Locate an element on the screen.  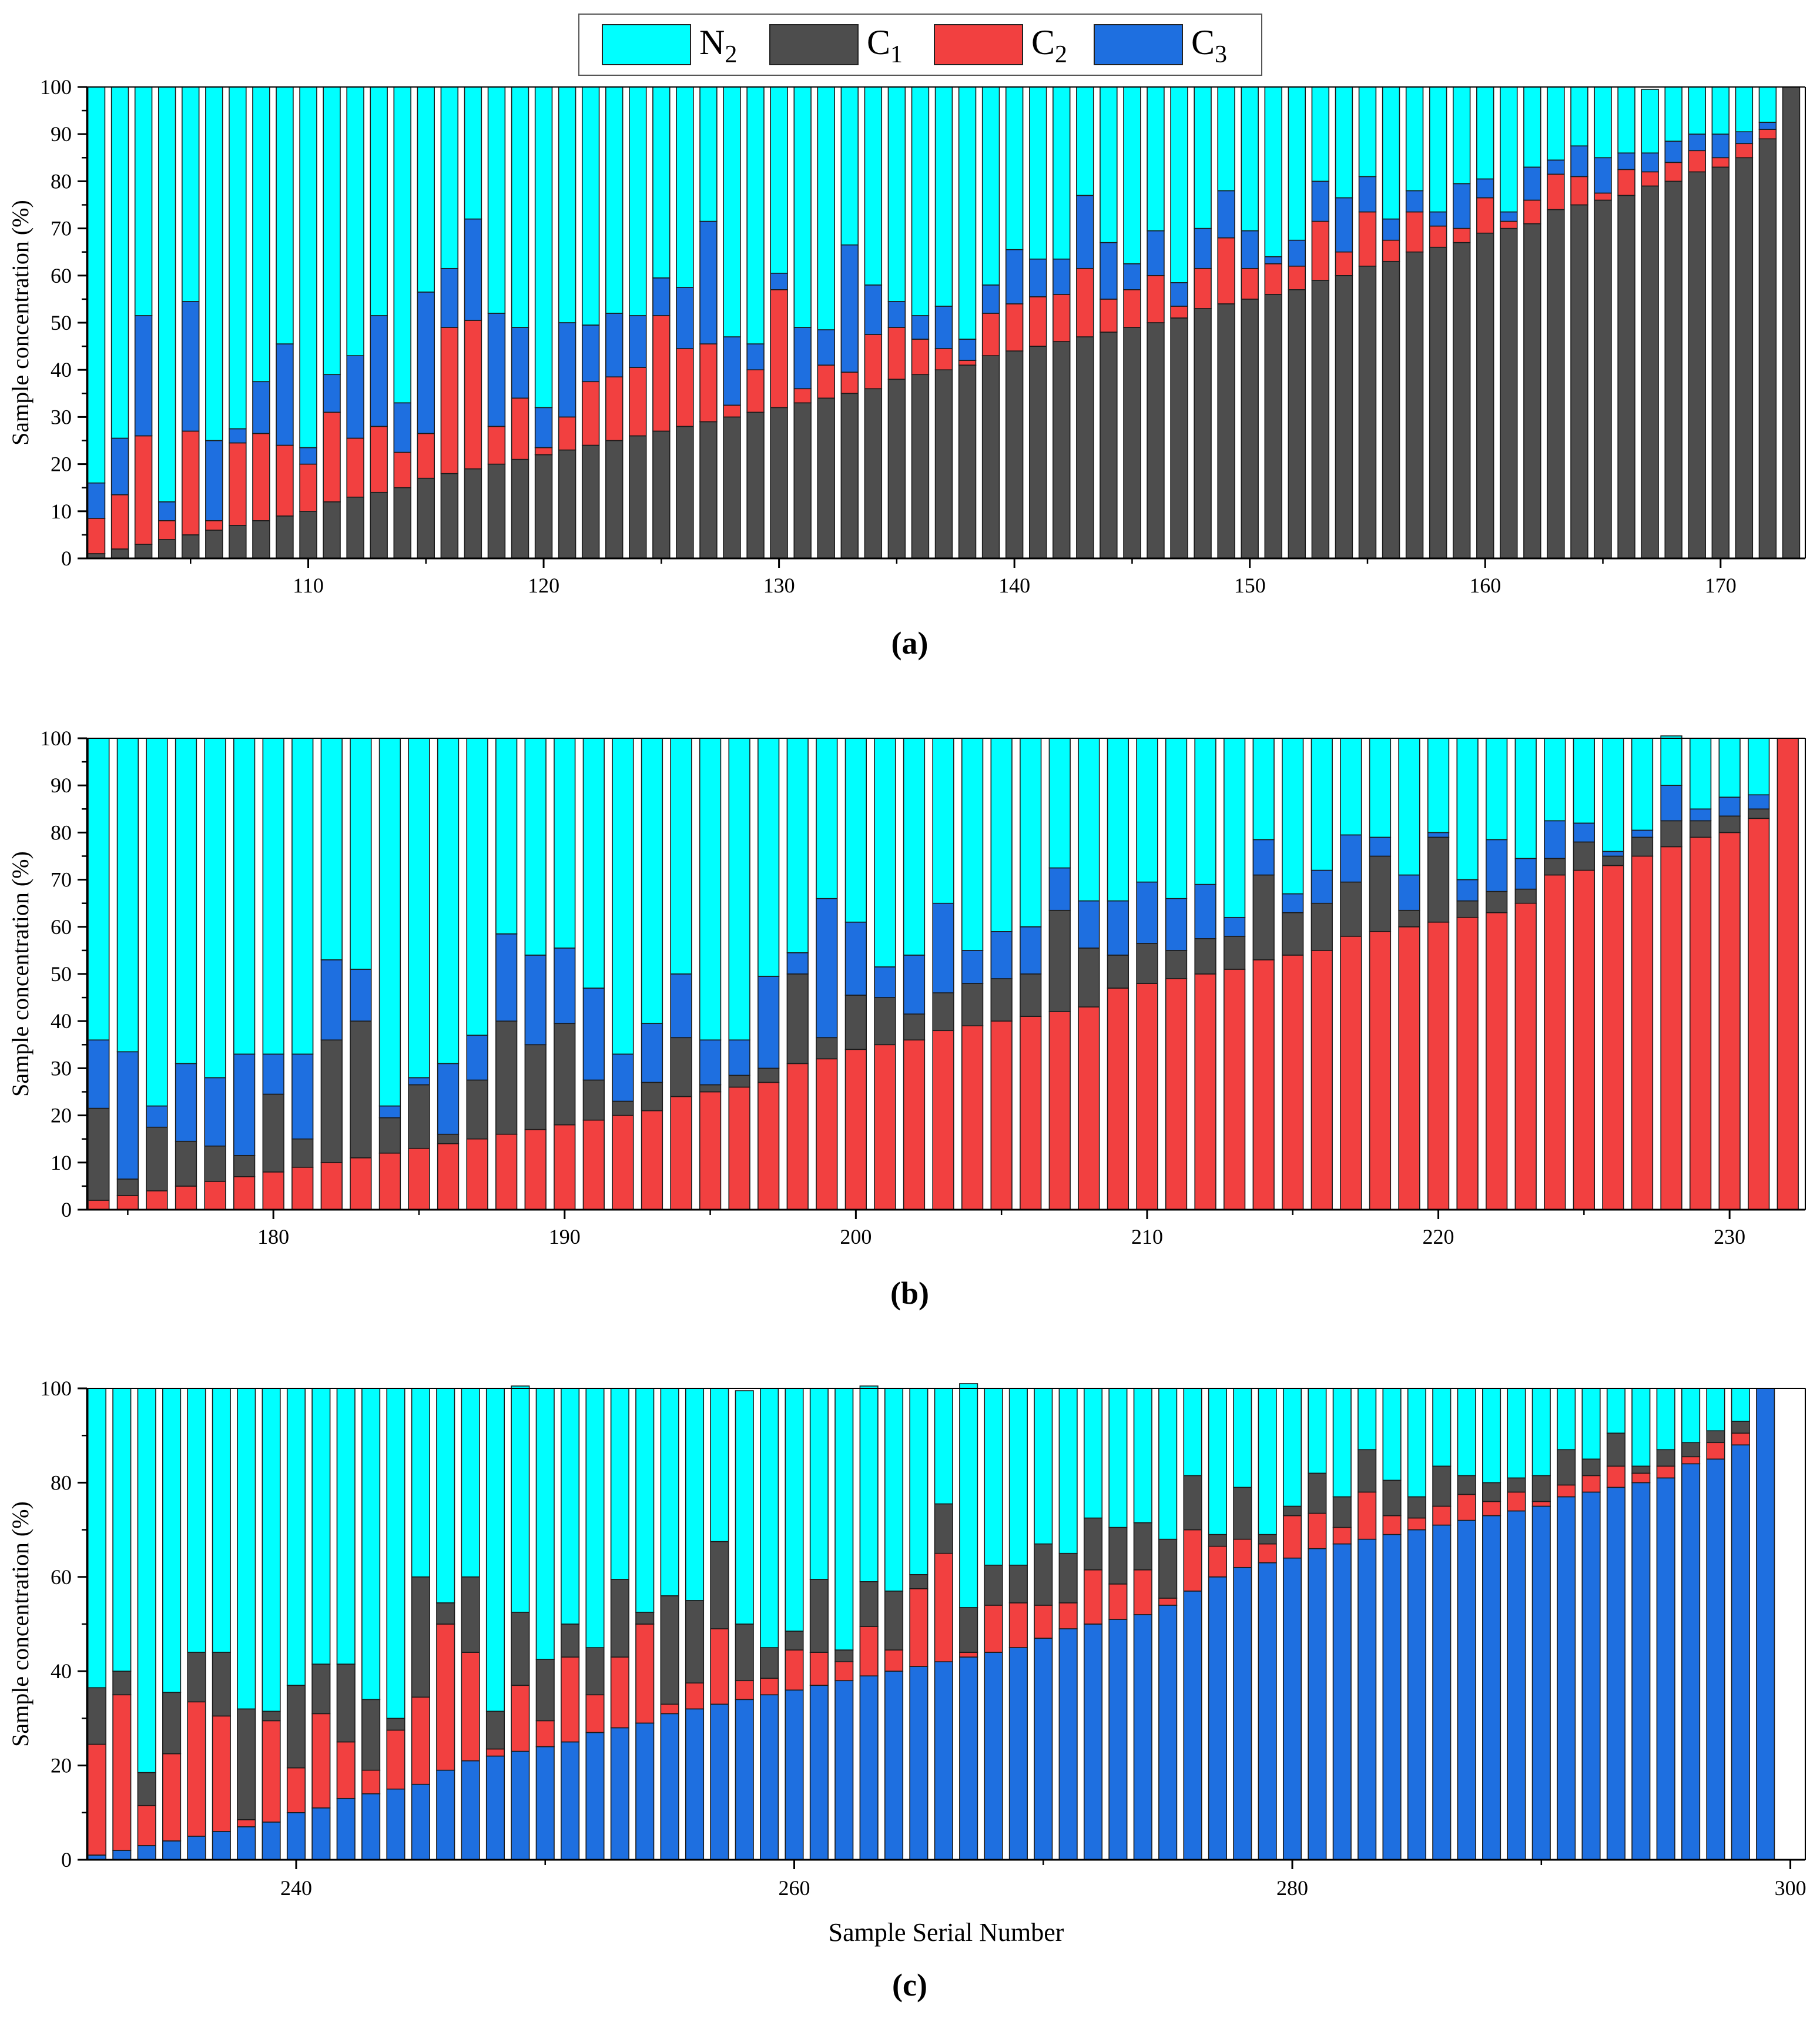
panel-label: (c) is located at coordinates (909, 1985).